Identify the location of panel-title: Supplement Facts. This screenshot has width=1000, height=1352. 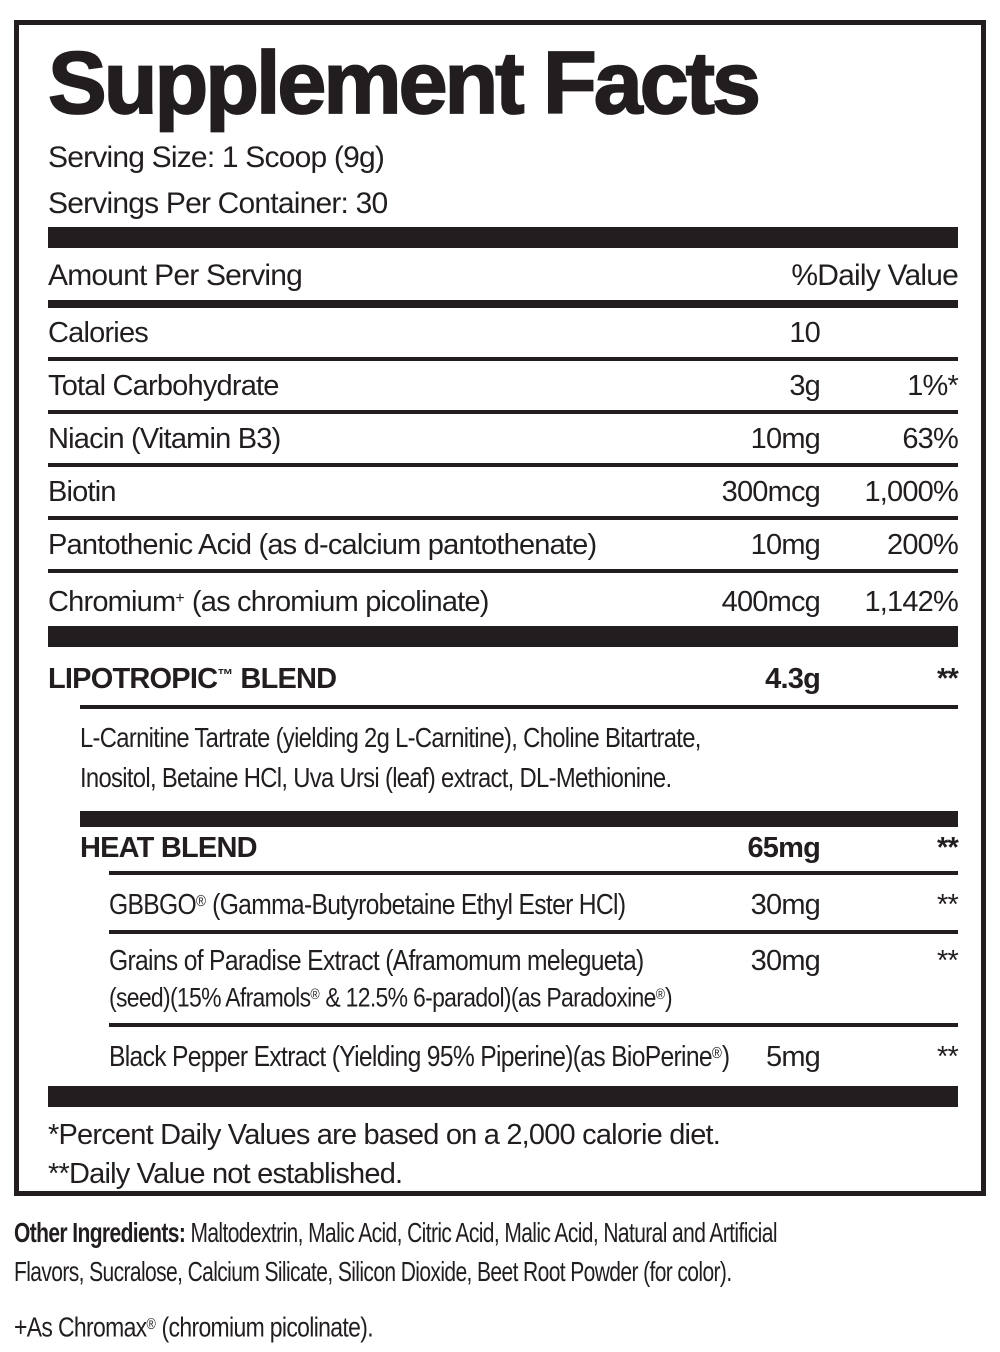
(404, 82).